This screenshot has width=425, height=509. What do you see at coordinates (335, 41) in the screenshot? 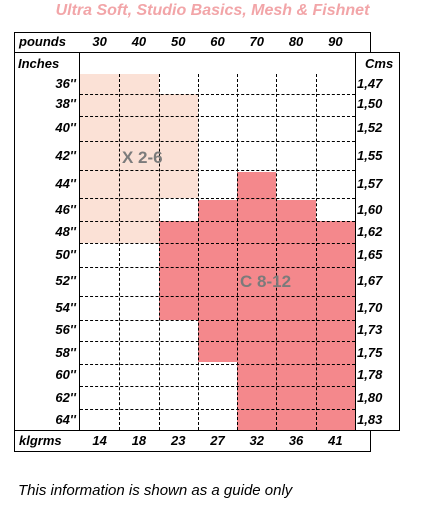
I see `pounds-value: 90` at bounding box center [335, 41].